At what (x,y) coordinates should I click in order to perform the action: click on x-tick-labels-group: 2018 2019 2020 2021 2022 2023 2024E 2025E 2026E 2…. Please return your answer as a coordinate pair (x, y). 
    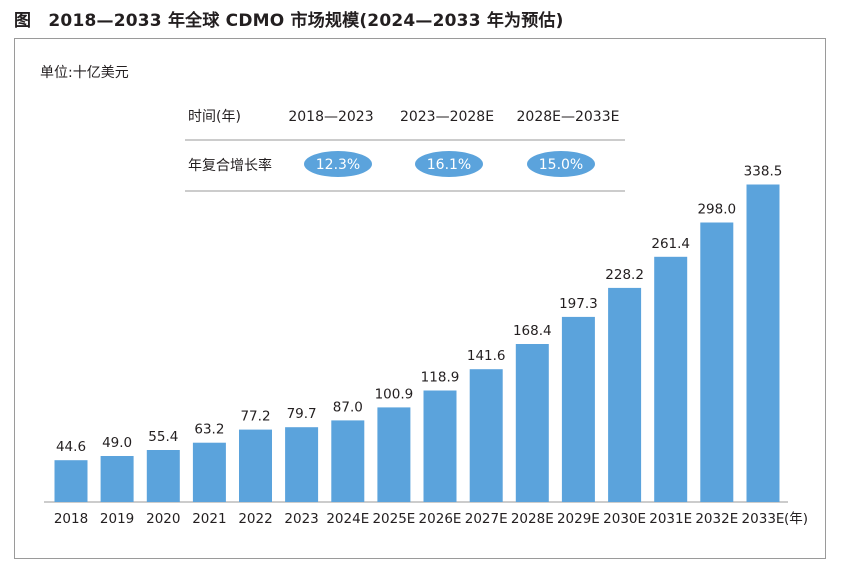
    Looking at the image, I should click on (419, 519).